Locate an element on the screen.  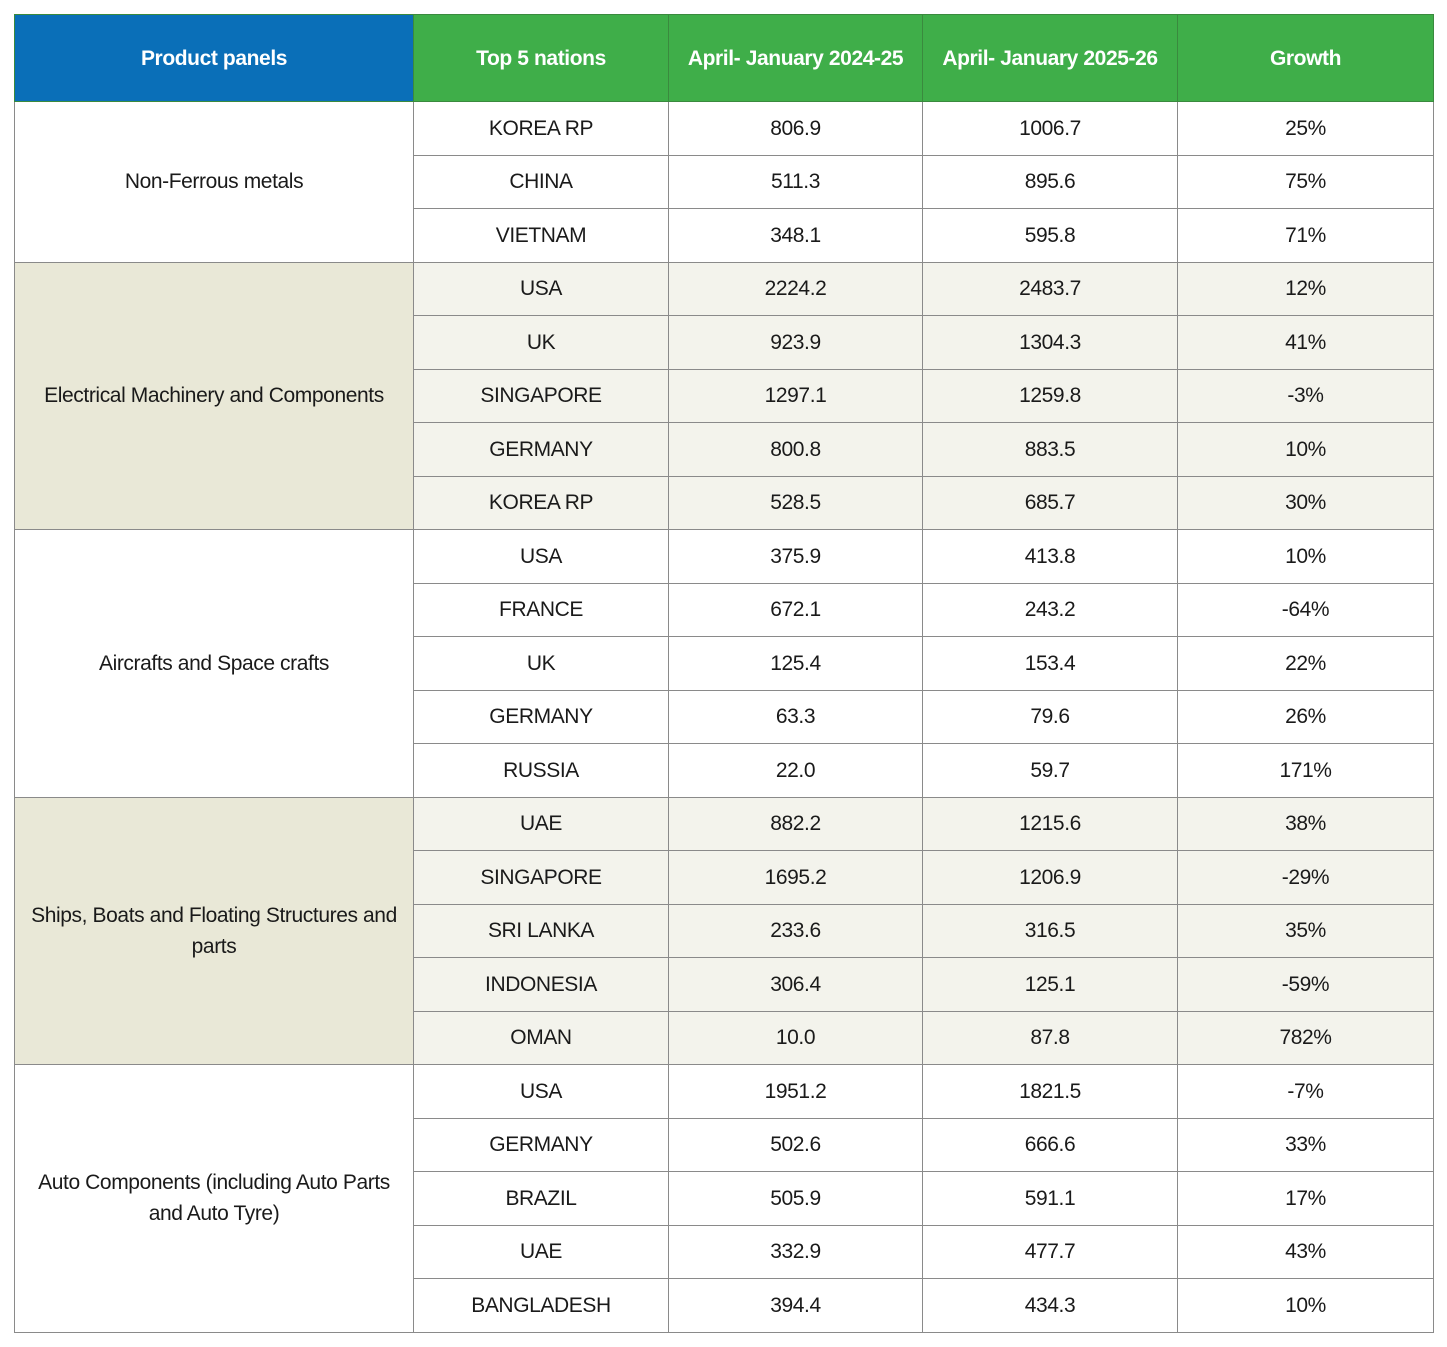
table-cell: 2483.7 is located at coordinates (1050, 288).